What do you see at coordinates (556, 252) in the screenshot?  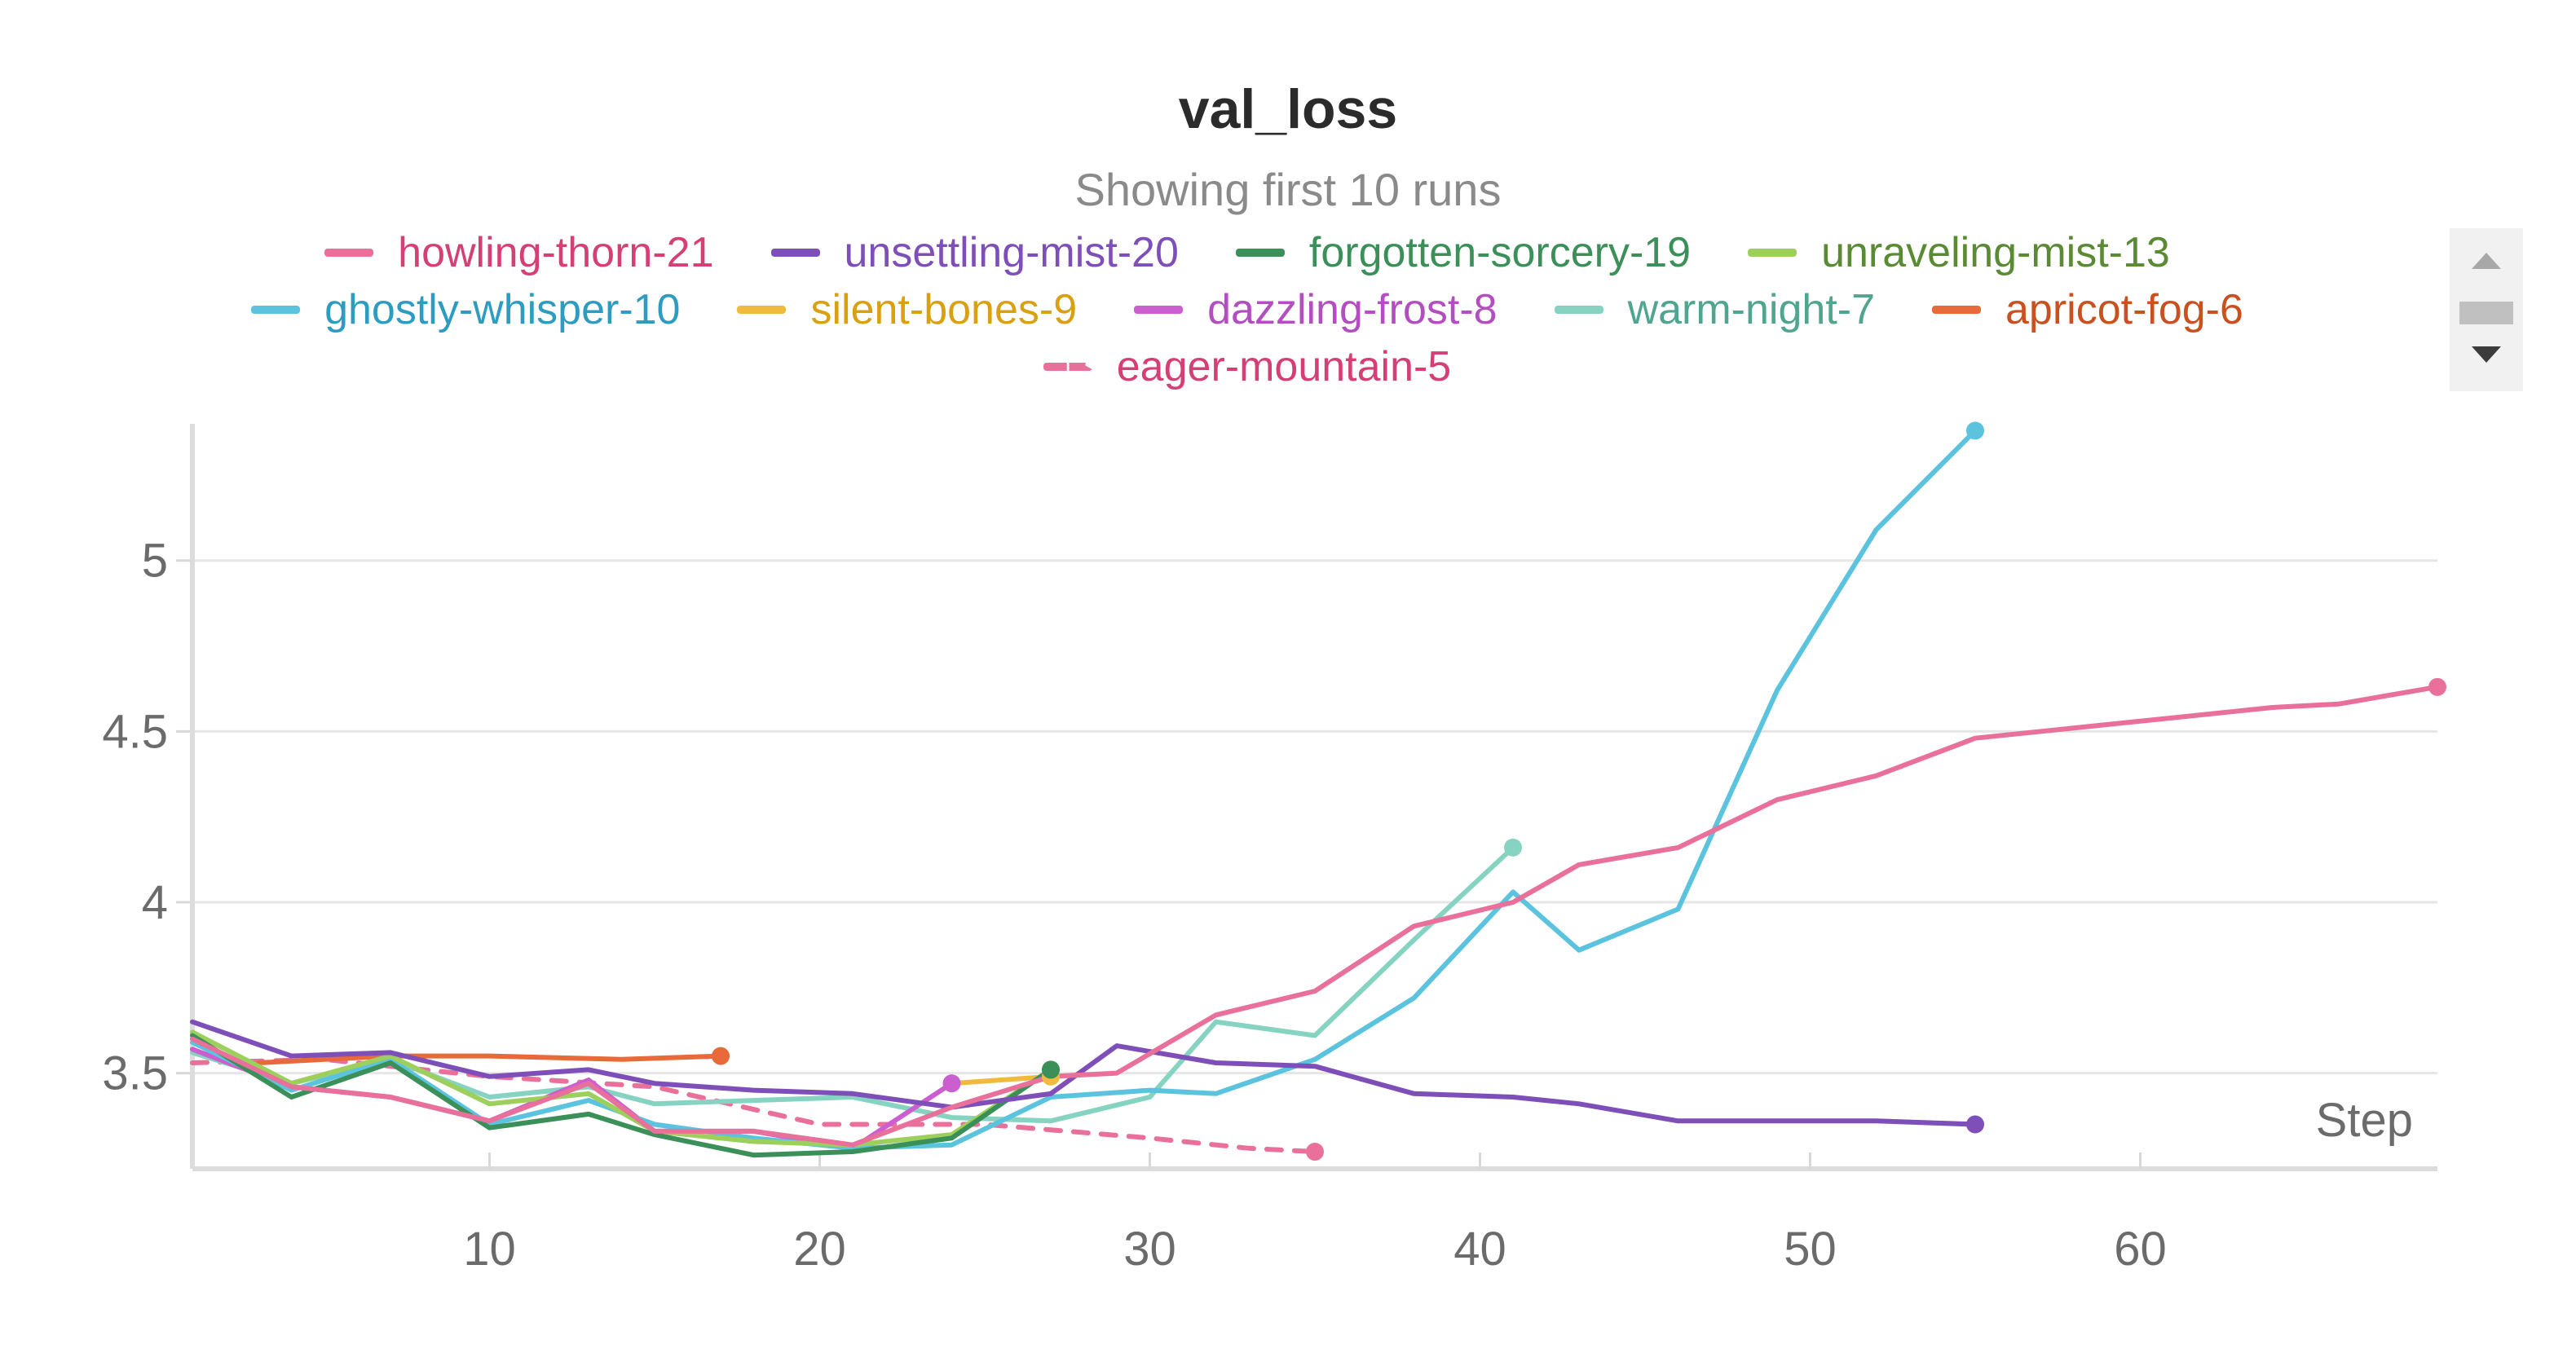 I see `legend-label: howling-thorn-21` at bounding box center [556, 252].